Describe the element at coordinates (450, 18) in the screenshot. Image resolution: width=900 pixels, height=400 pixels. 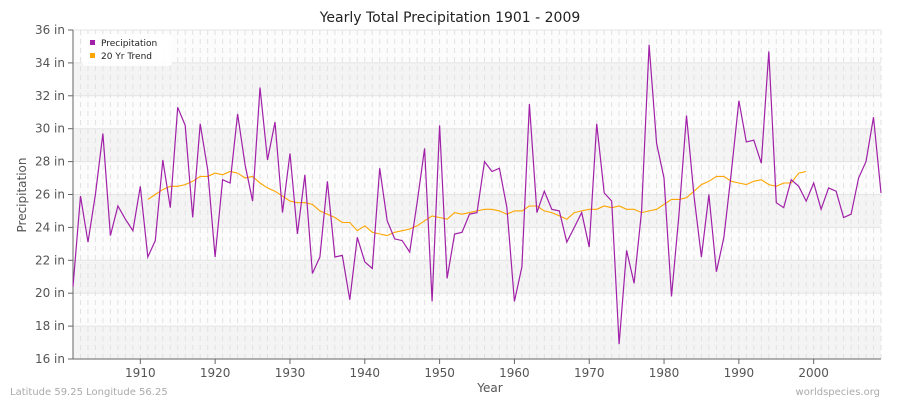
I see `chart-title: Yearly Total Precipitation 1901 - 2009` at that location.